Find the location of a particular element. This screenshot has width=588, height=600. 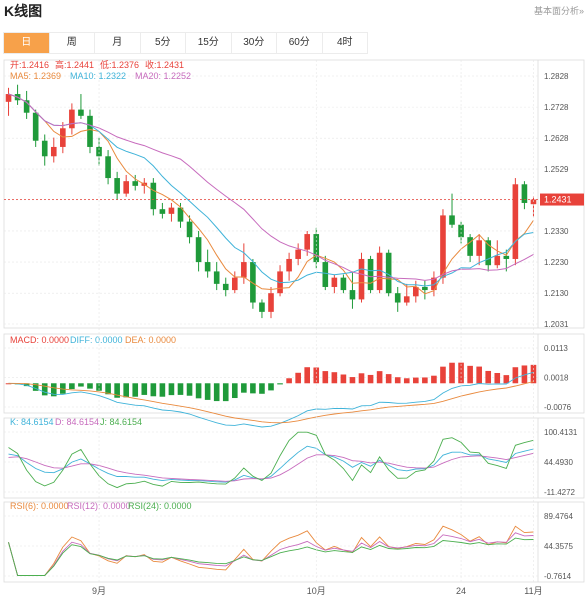

macd-axis-ticks: 0.0113 0.0018 -0.0076 is located at coordinates (558, 378).